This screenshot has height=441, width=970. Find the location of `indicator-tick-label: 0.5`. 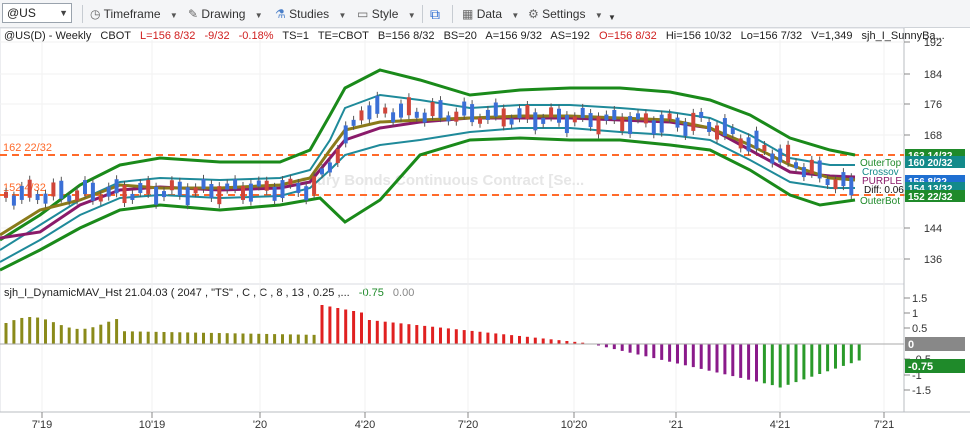

indicator-tick-label: 0.5 is located at coordinates (919, 329).